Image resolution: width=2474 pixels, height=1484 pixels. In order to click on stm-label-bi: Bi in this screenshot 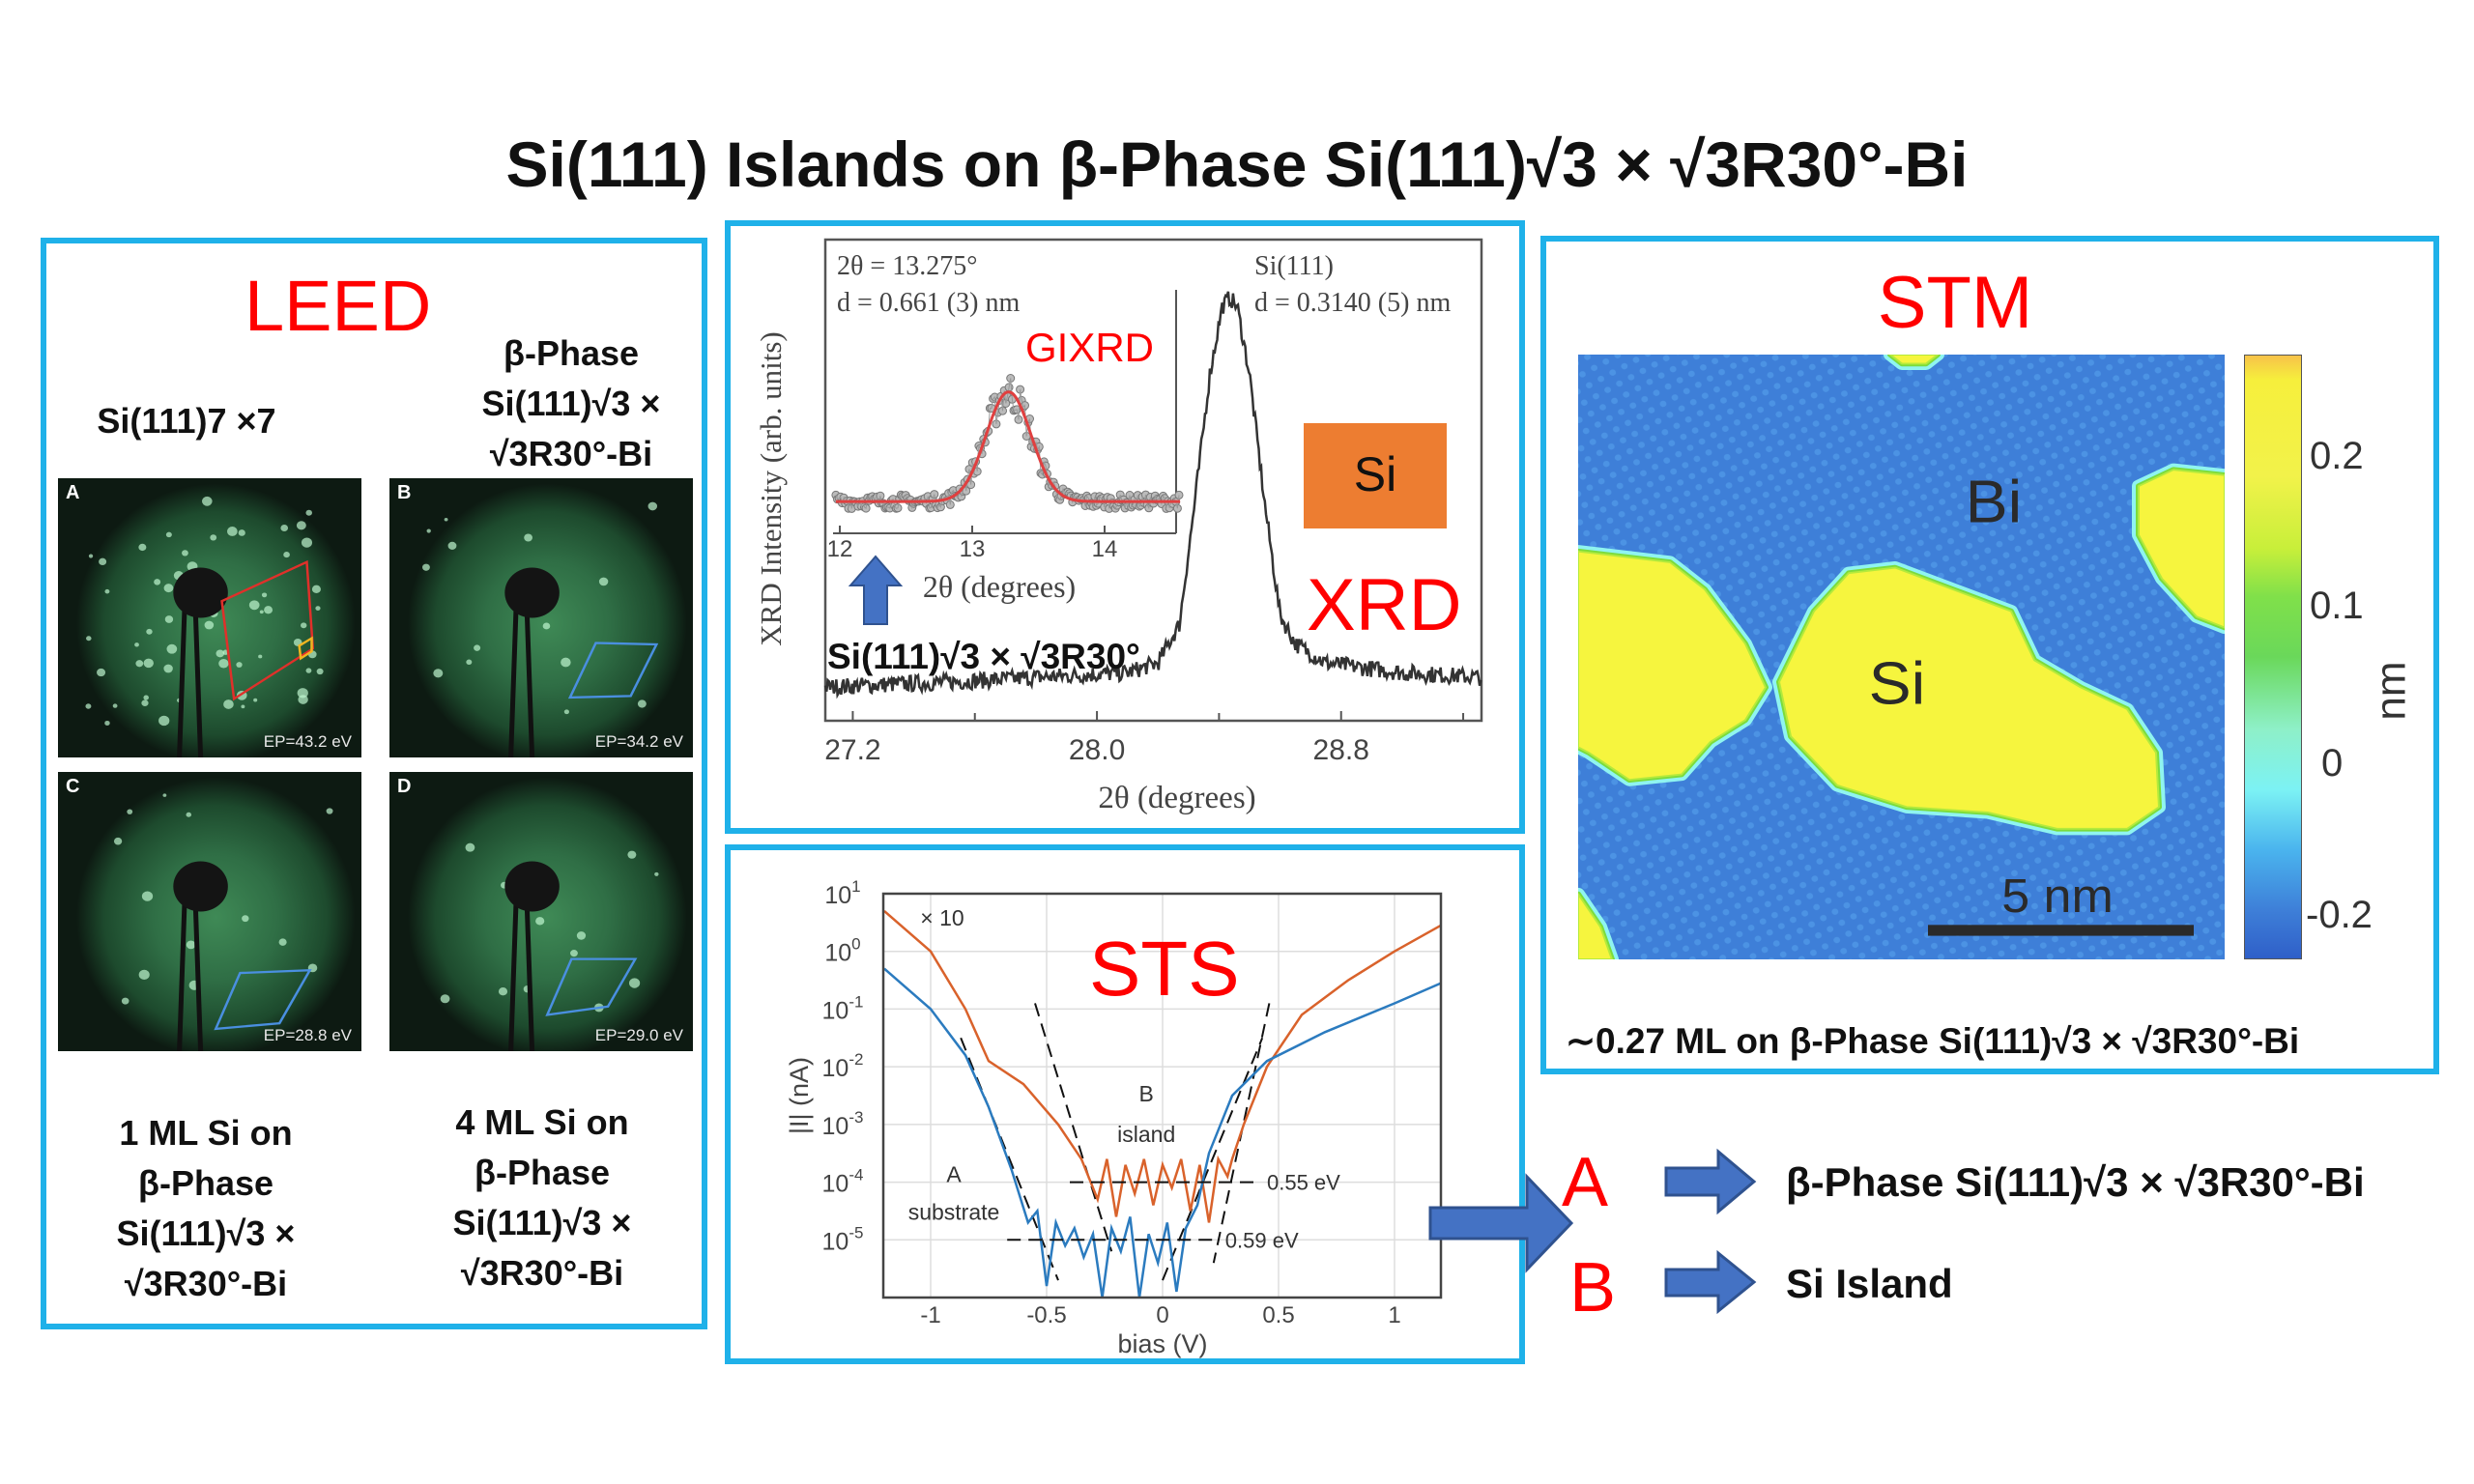, I will do `click(1995, 502)`.